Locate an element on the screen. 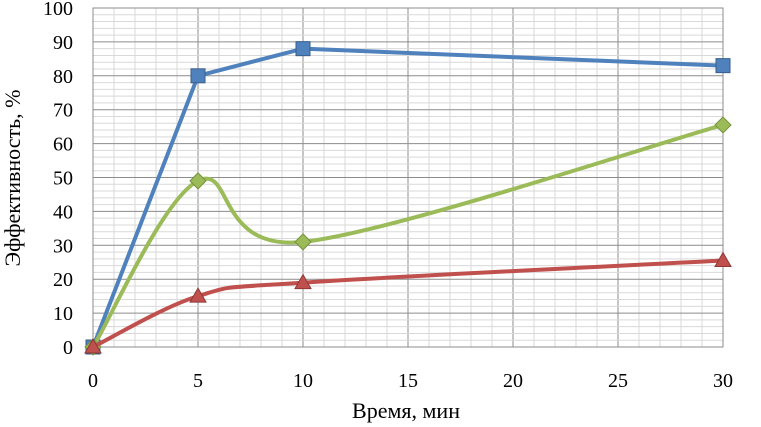 This screenshot has width=761, height=427. y-tick-label: 40 is located at coordinates (63, 212).